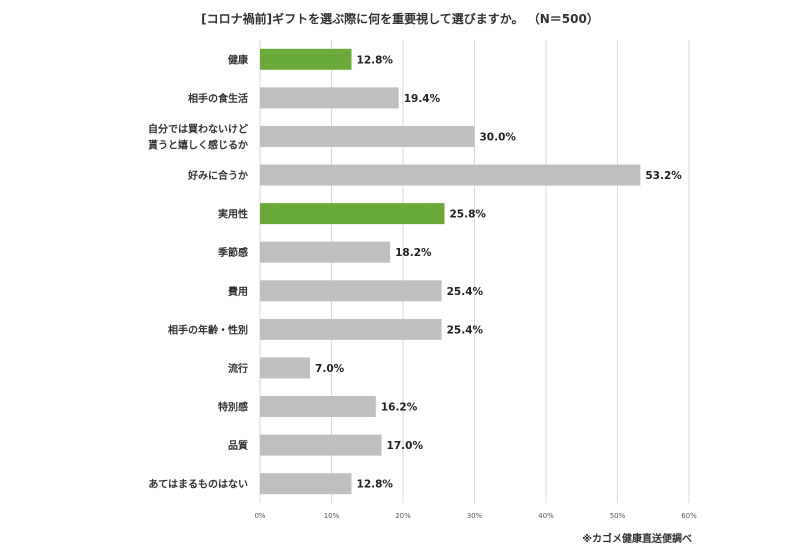 The width and height of the screenshot is (800, 560). What do you see at coordinates (467, 215) in the screenshot?
I see `value-label: 25.8%` at bounding box center [467, 215].